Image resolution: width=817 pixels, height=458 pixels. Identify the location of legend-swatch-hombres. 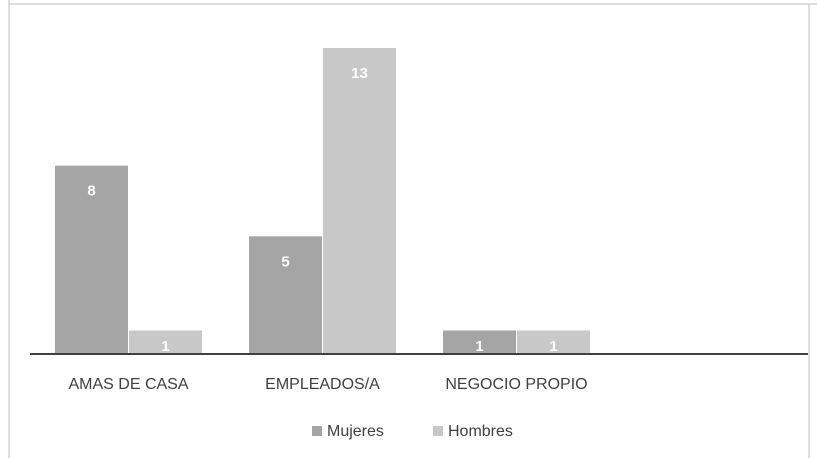
(438, 431).